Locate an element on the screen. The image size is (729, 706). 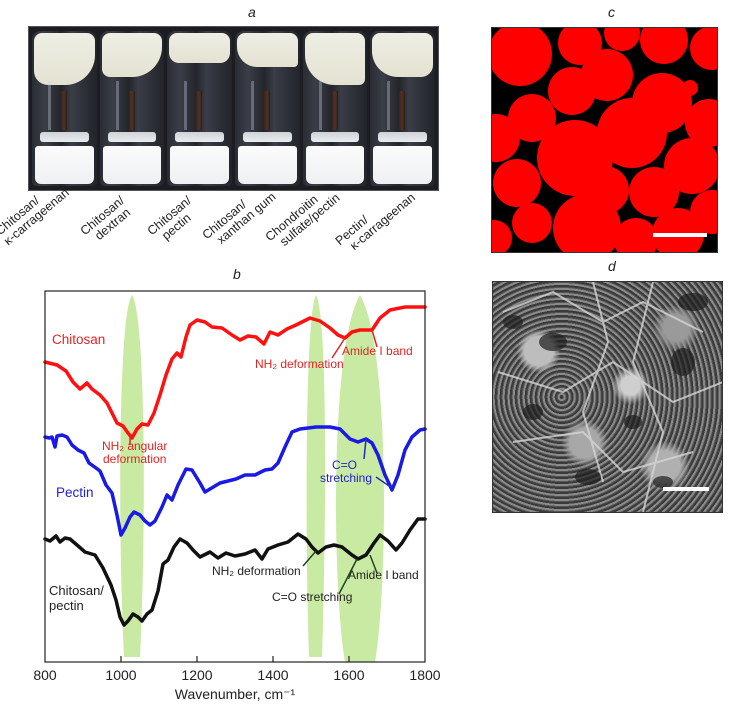
x-tick-label: 1600 is located at coordinates (348, 675).